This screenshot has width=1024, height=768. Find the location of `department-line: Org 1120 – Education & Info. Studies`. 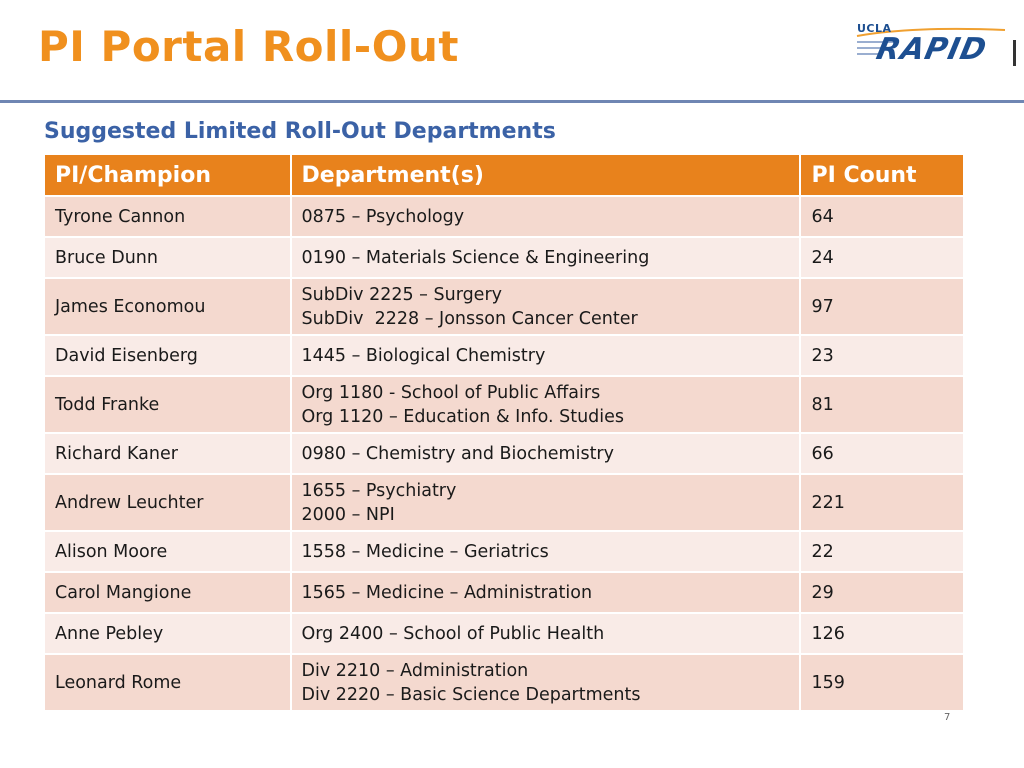

department-line: Org 1120 – Education & Info. Studies is located at coordinates (463, 416).